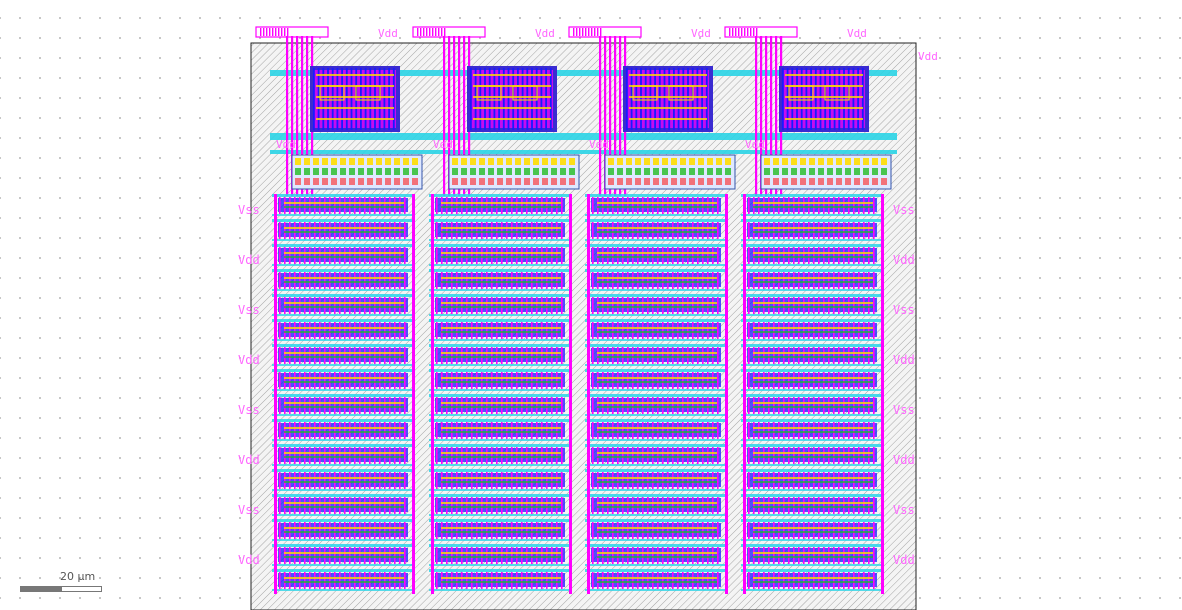 This screenshot has width=1182, height=610. Describe the element at coordinates (480, 99) in the screenshot. I see `decoder-finger` at that location.